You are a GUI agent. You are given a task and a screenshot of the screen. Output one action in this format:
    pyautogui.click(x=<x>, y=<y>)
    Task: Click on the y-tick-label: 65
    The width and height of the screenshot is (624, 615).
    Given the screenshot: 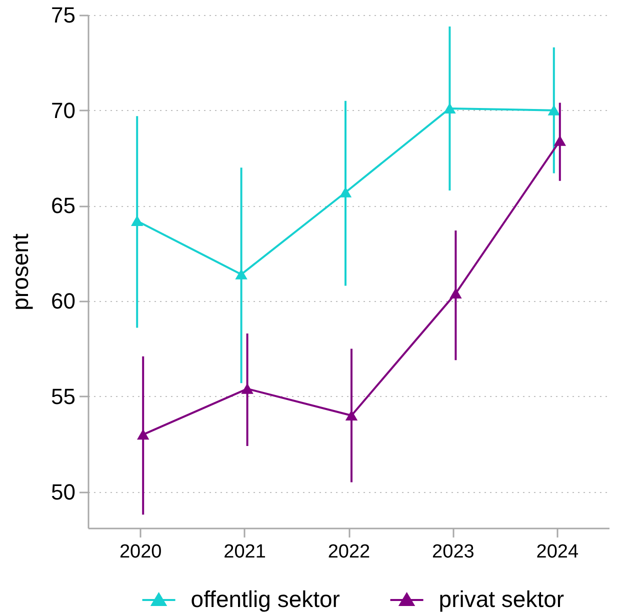 What is the action you would take?
    pyautogui.click(x=63, y=205)
    